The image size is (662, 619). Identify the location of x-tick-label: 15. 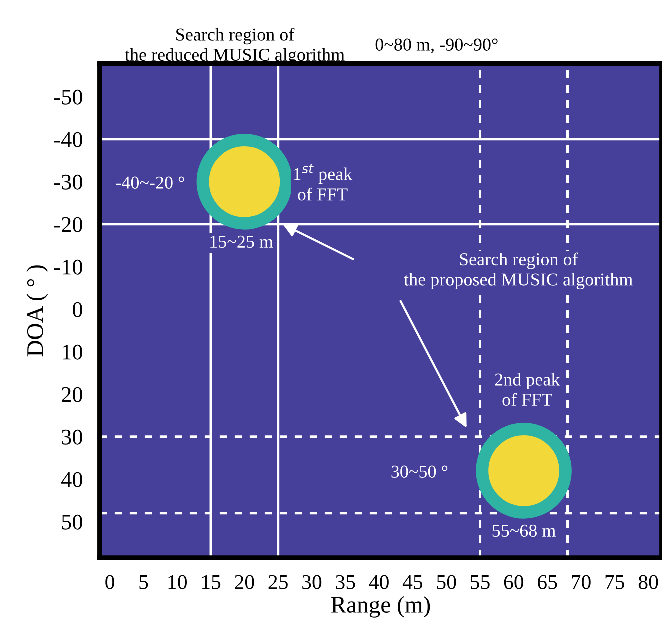
(211, 582).